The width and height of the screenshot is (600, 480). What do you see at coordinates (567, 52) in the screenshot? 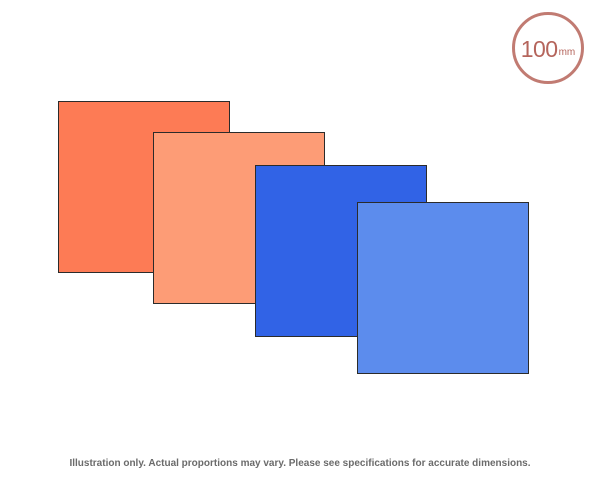
I see `size-badge-unit: mm` at bounding box center [567, 52].